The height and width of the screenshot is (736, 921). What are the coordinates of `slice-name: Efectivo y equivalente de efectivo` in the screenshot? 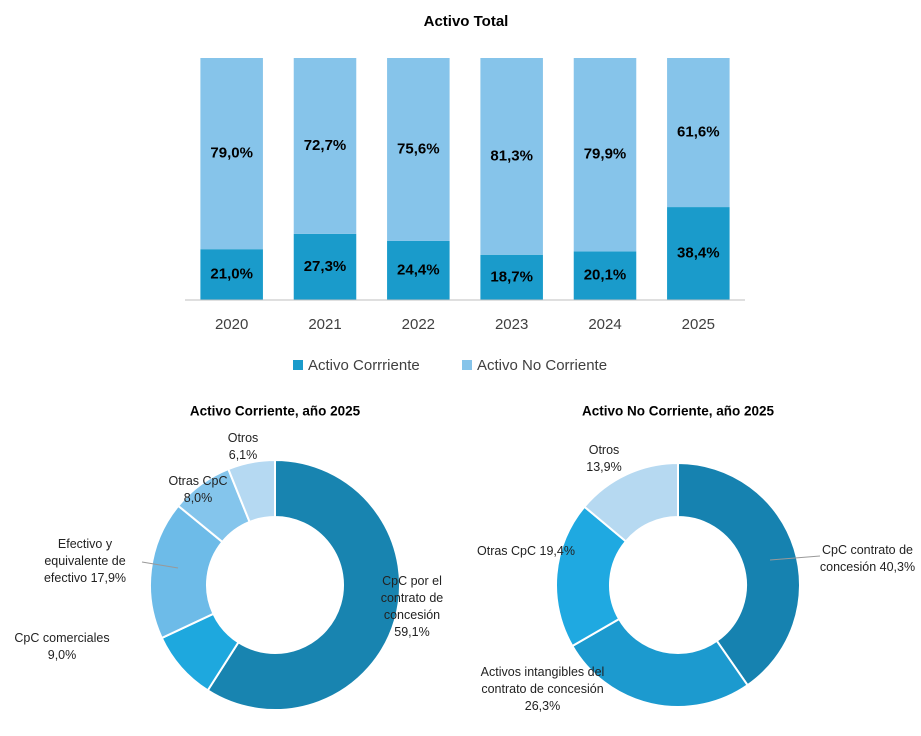 It's located at (84, 561).